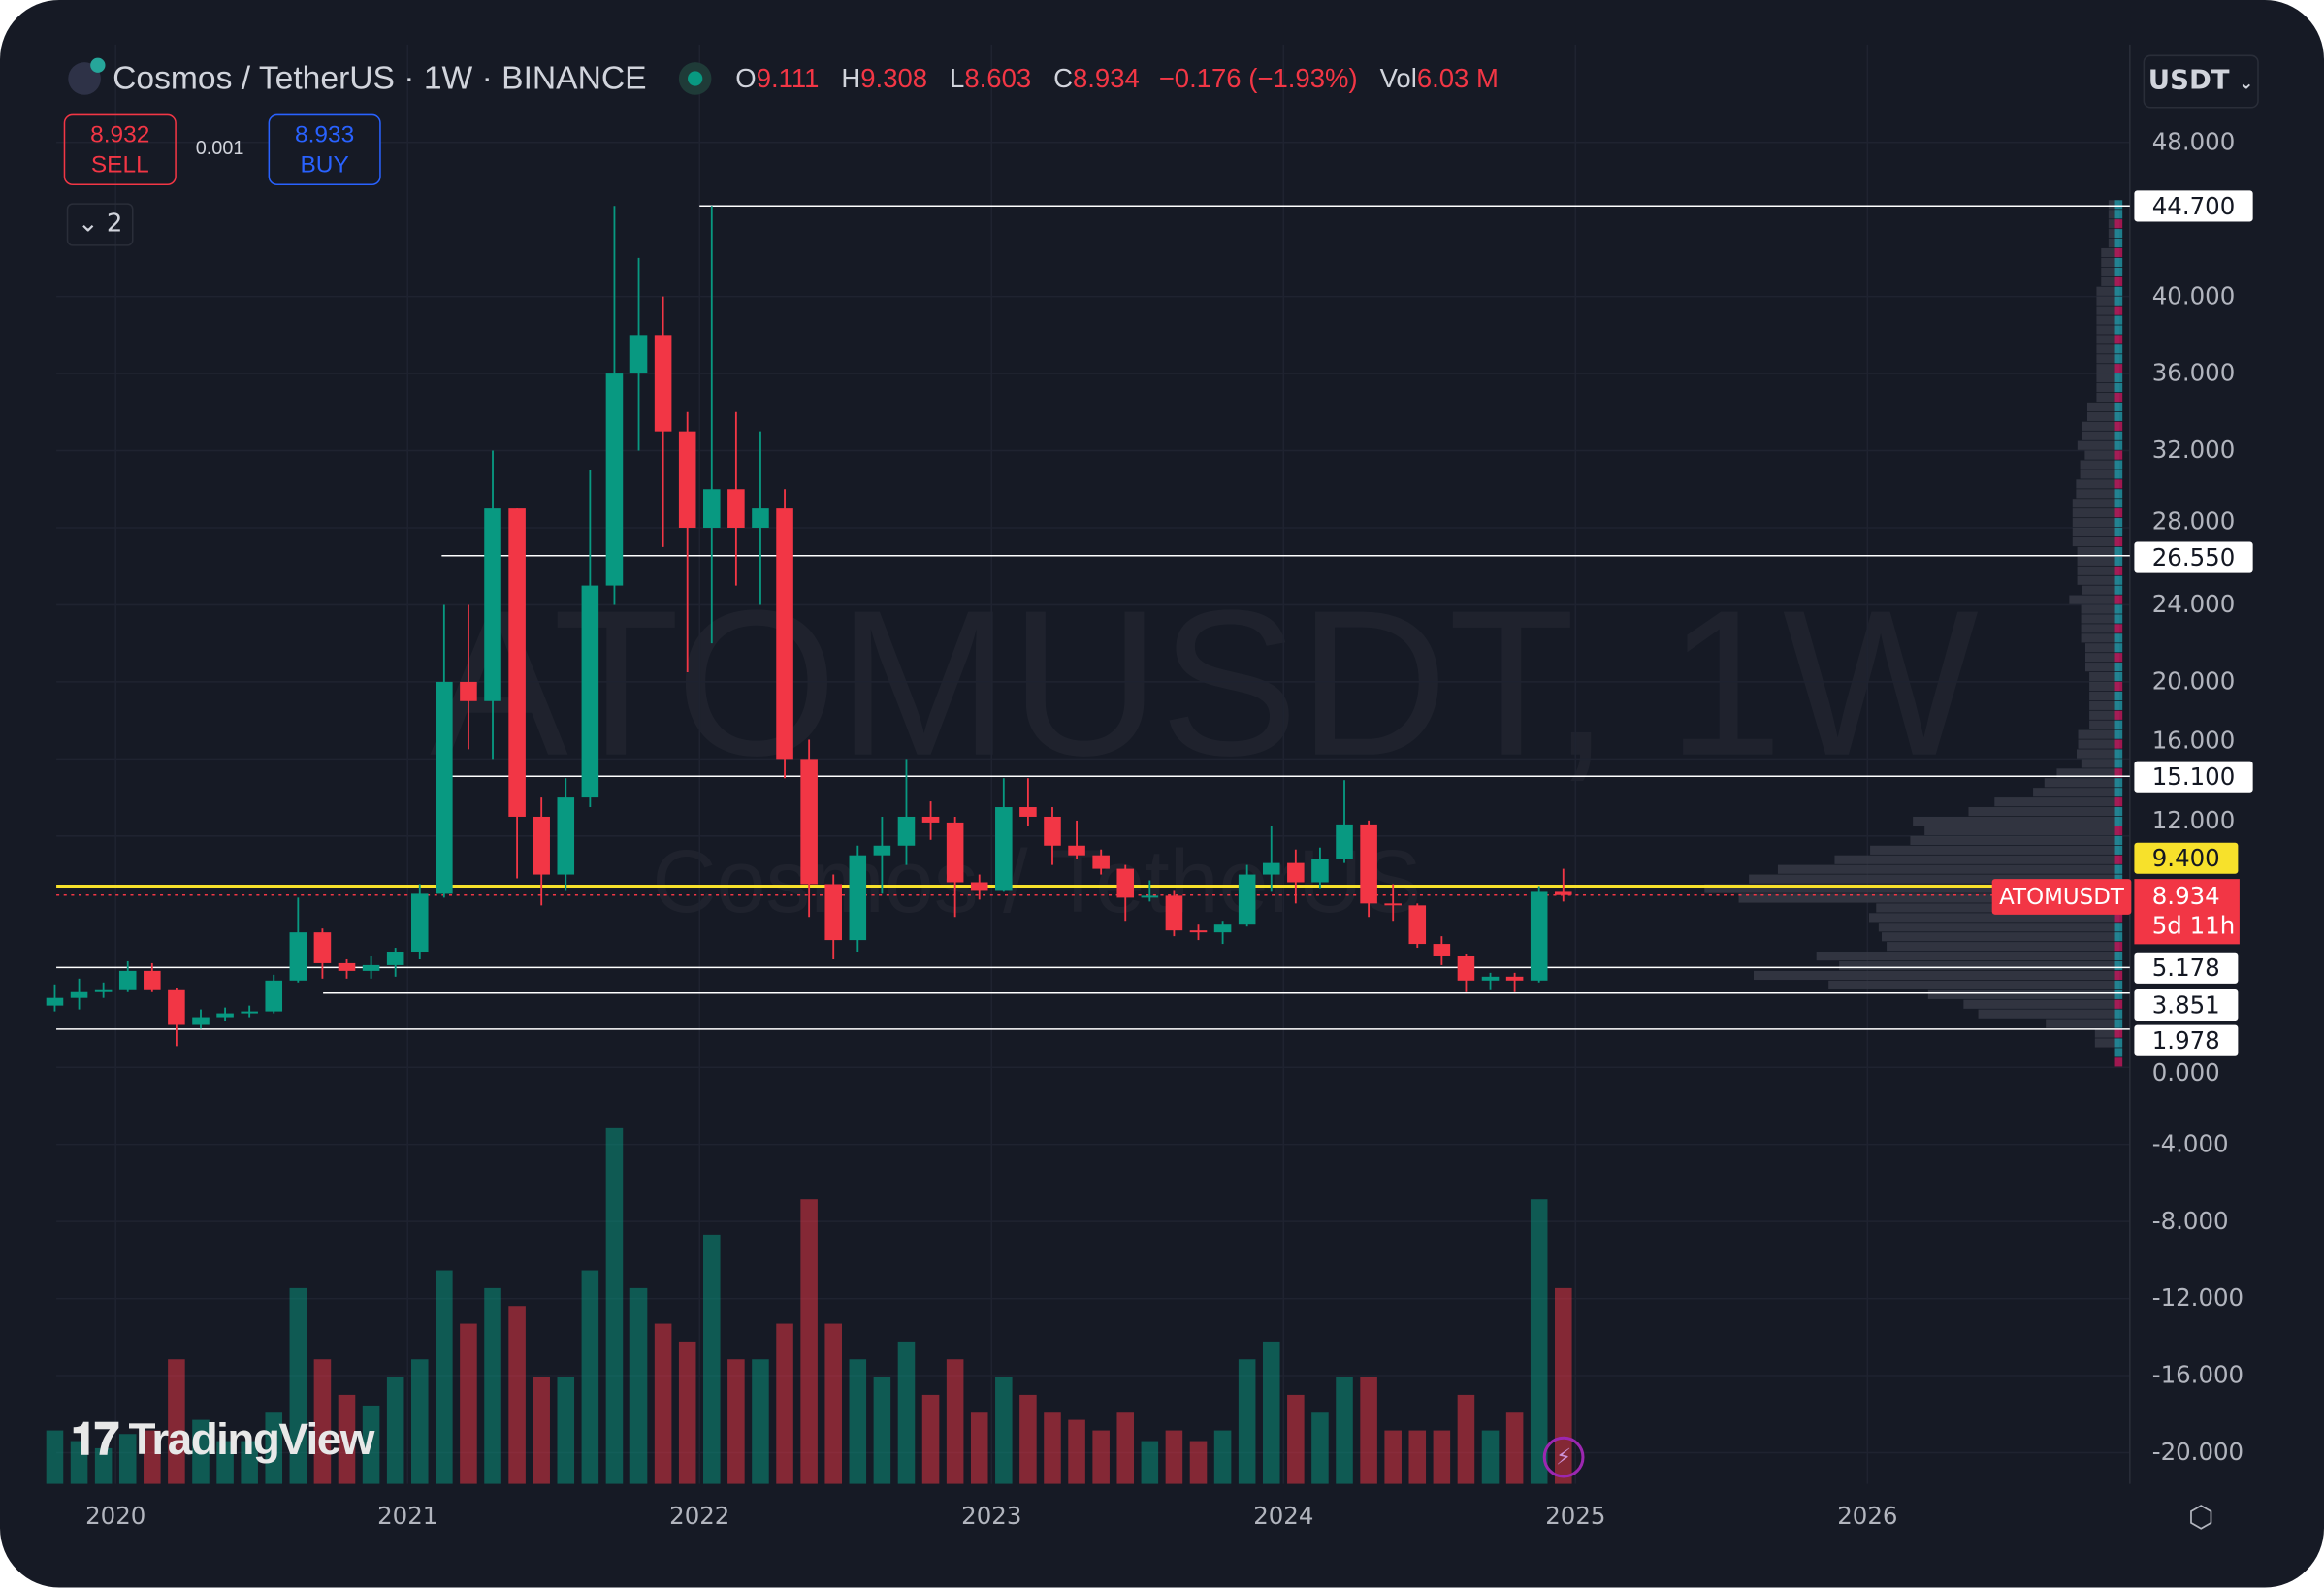 Image resolution: width=2324 pixels, height=1588 pixels. Describe the element at coordinates (324, 149) in the screenshot. I see `buy-button: 8.933 BUY` at that location.